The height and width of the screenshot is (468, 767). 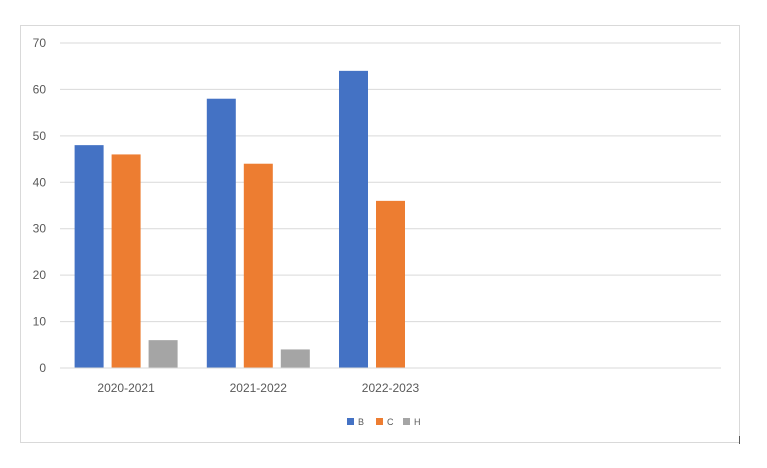 I want to click on y-tick-label: 70, so click(x=40, y=43).